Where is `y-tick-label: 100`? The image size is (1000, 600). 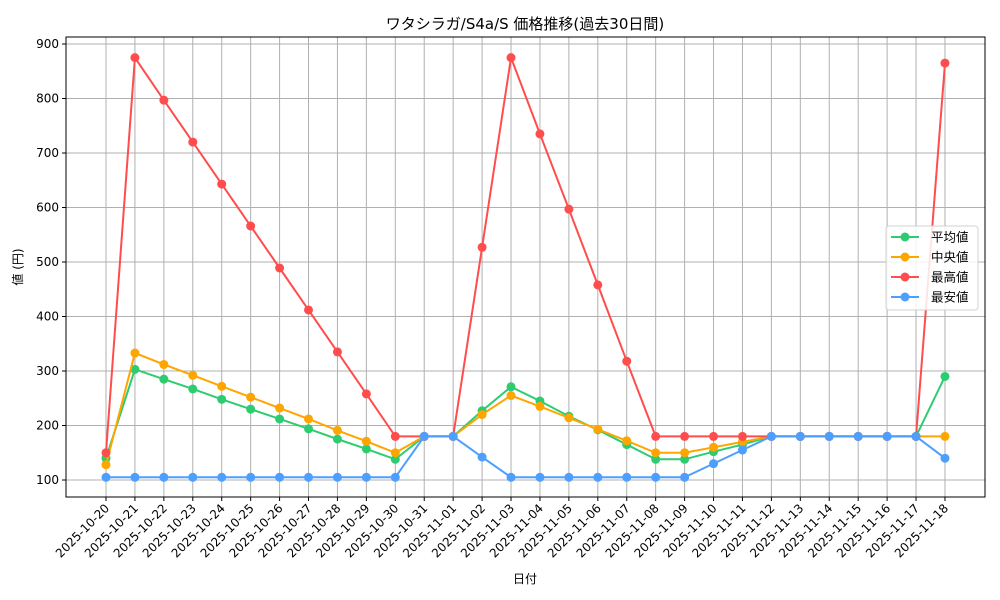
y-tick-label: 100 is located at coordinates (47, 480).